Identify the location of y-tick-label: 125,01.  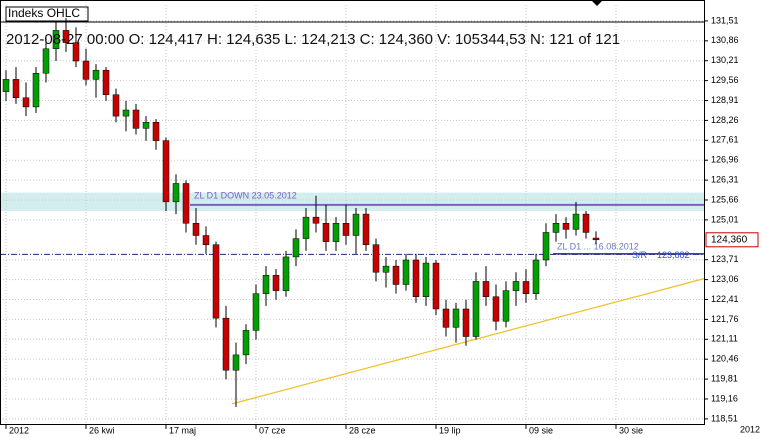
(725, 219).